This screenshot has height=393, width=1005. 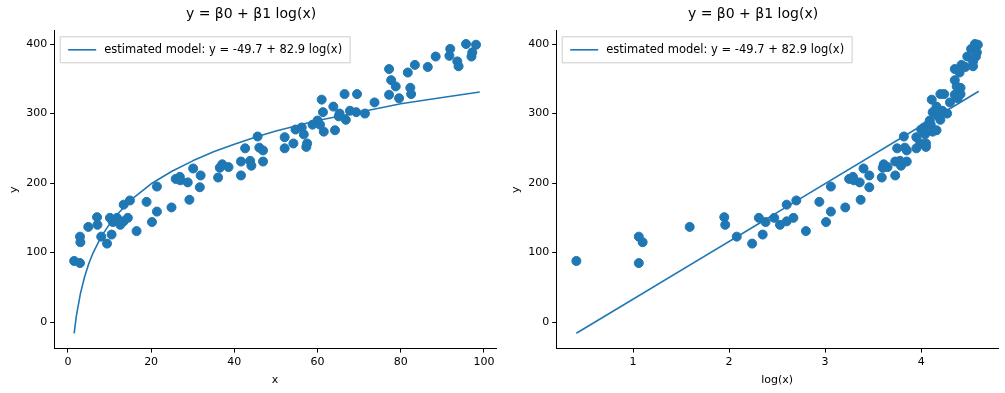 What do you see at coordinates (317, 362) in the screenshot?
I see `x-tick-label: 60` at bounding box center [317, 362].